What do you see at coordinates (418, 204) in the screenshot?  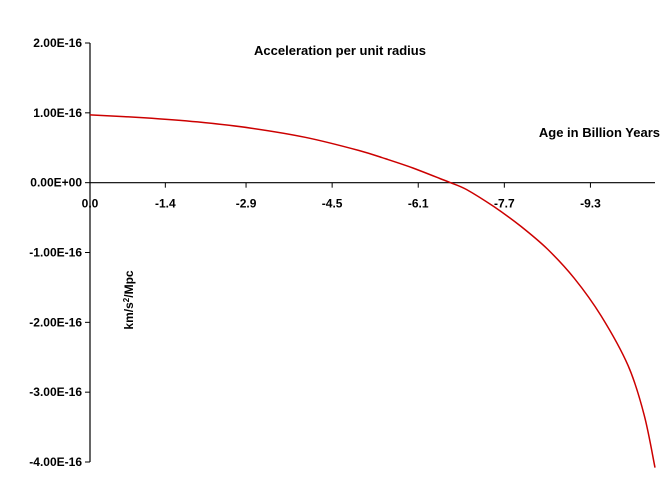 I see `x-tick-label: -6.1` at bounding box center [418, 204].